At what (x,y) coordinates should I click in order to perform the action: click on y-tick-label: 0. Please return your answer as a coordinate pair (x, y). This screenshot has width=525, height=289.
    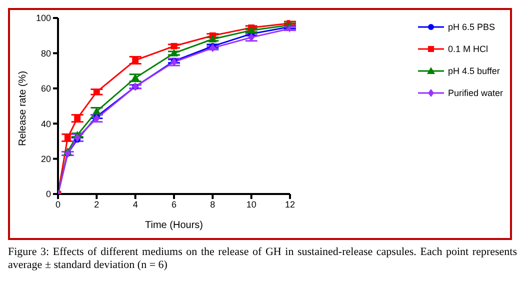
    Looking at the image, I should click on (48, 194).